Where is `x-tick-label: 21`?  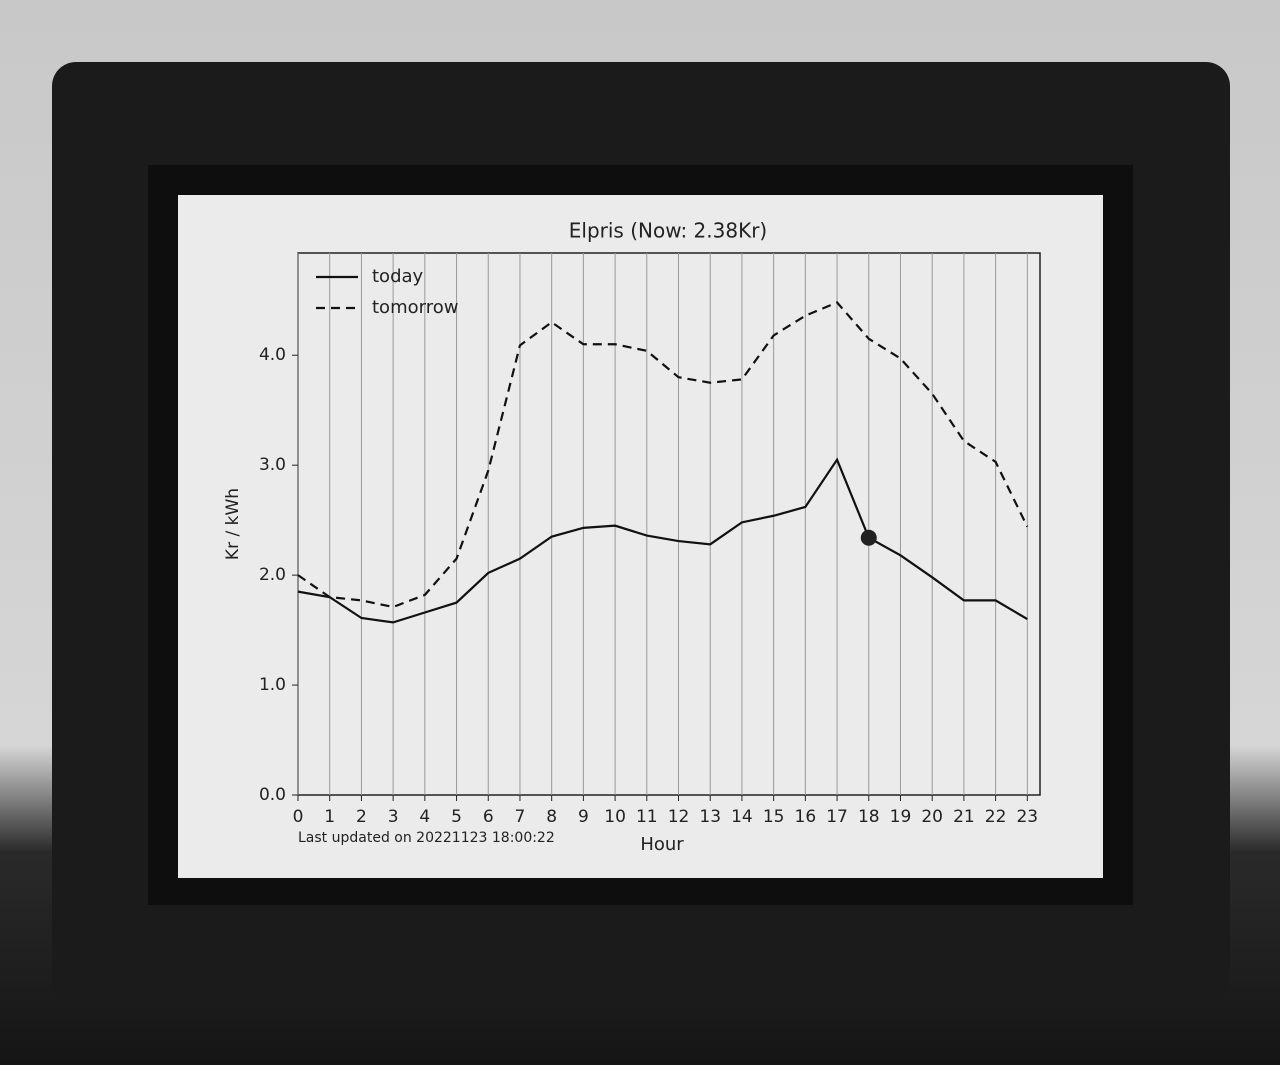 x-tick-label: 21 is located at coordinates (964, 817).